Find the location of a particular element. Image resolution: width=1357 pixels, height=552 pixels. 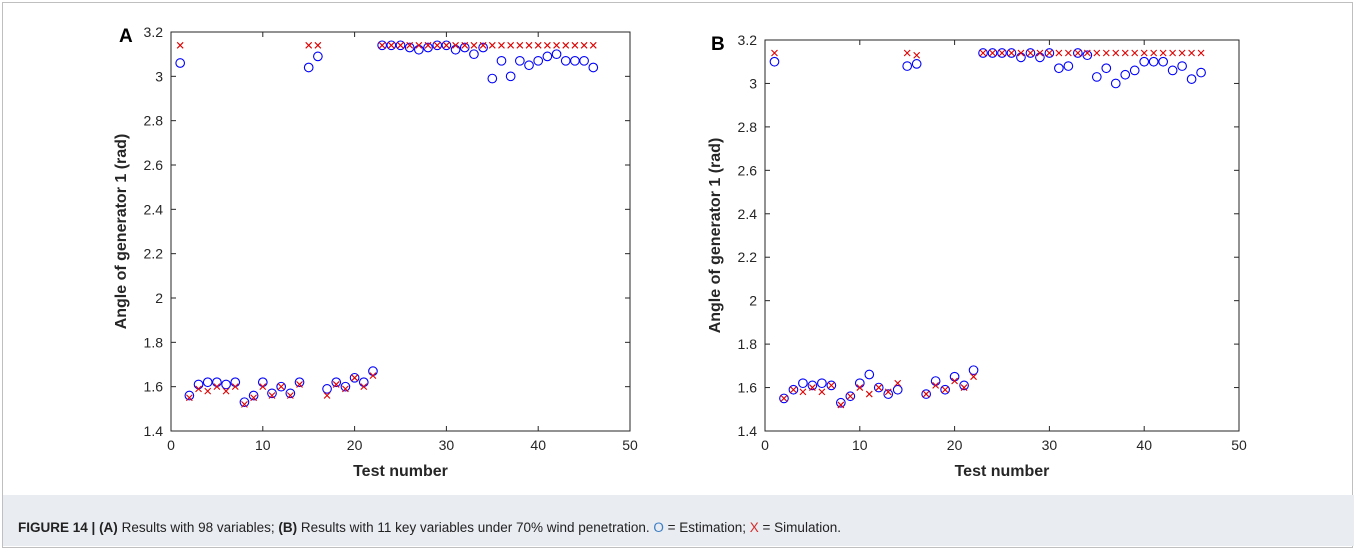

y-tick-label: 3.2 is located at coordinates (154, 32).